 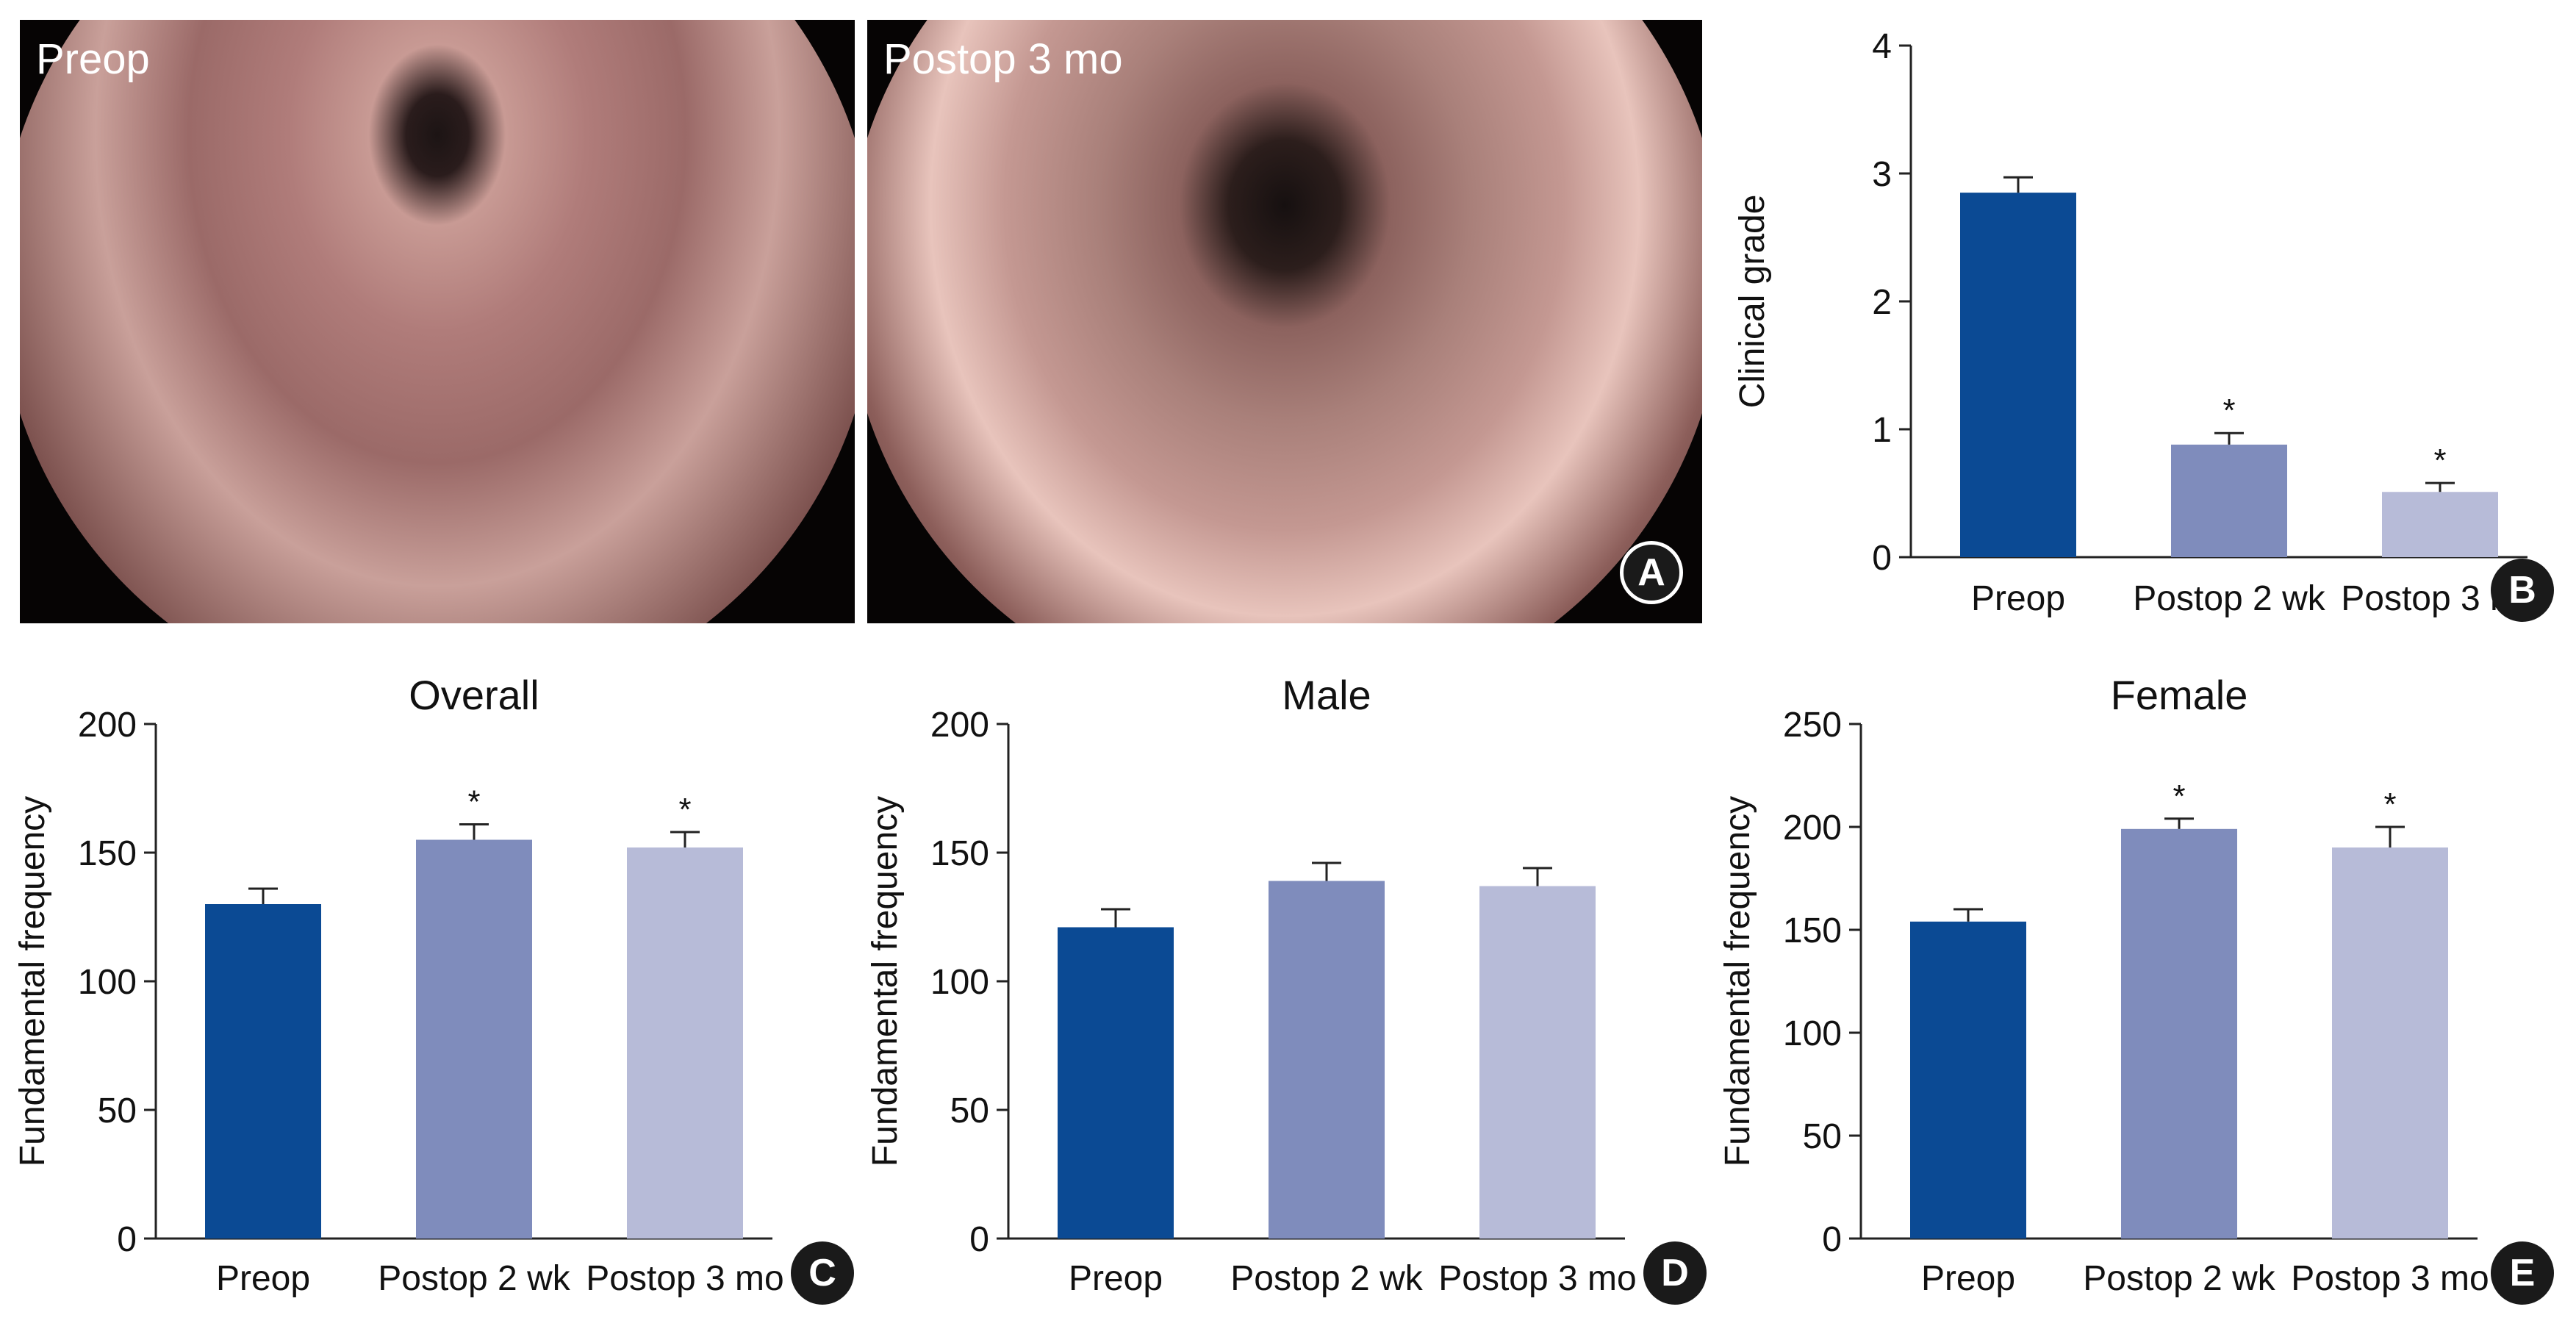 I want to click on y-tick-label: 4, so click(x=1882, y=46).